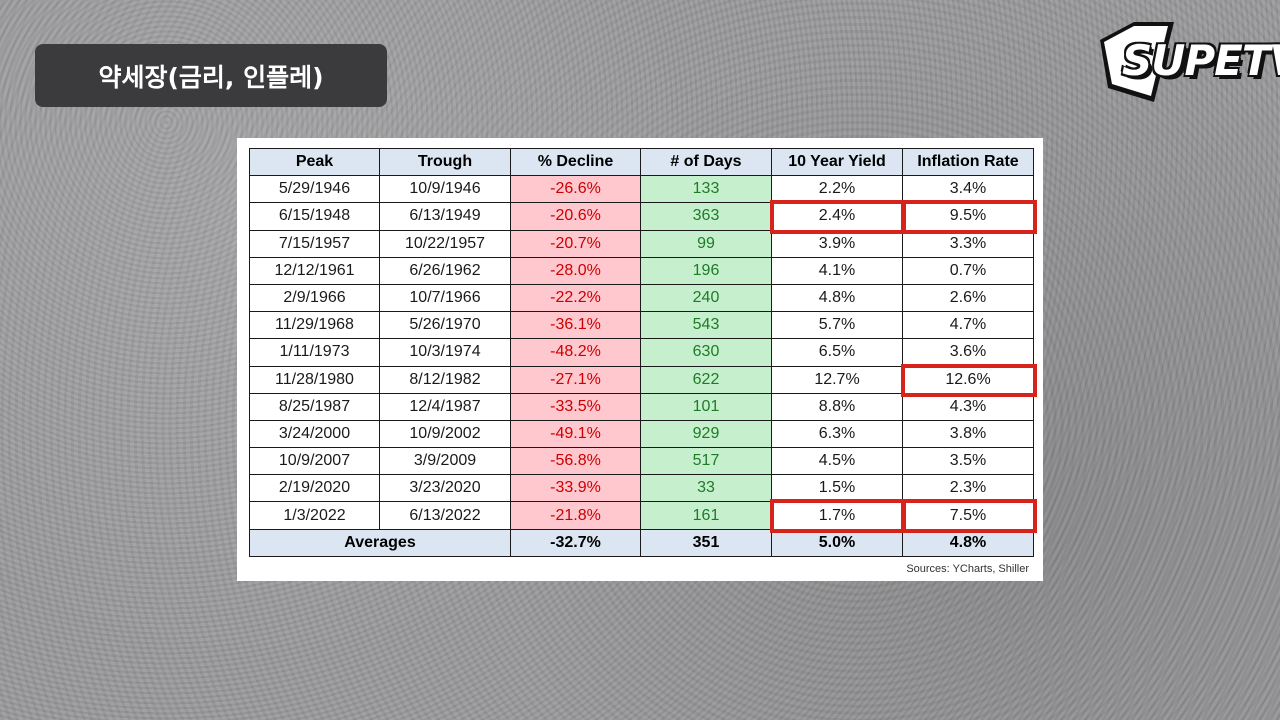 This screenshot has width=1280, height=720. Describe the element at coordinates (968, 406) in the screenshot. I see `cell-inflation: 4.3%` at that location.